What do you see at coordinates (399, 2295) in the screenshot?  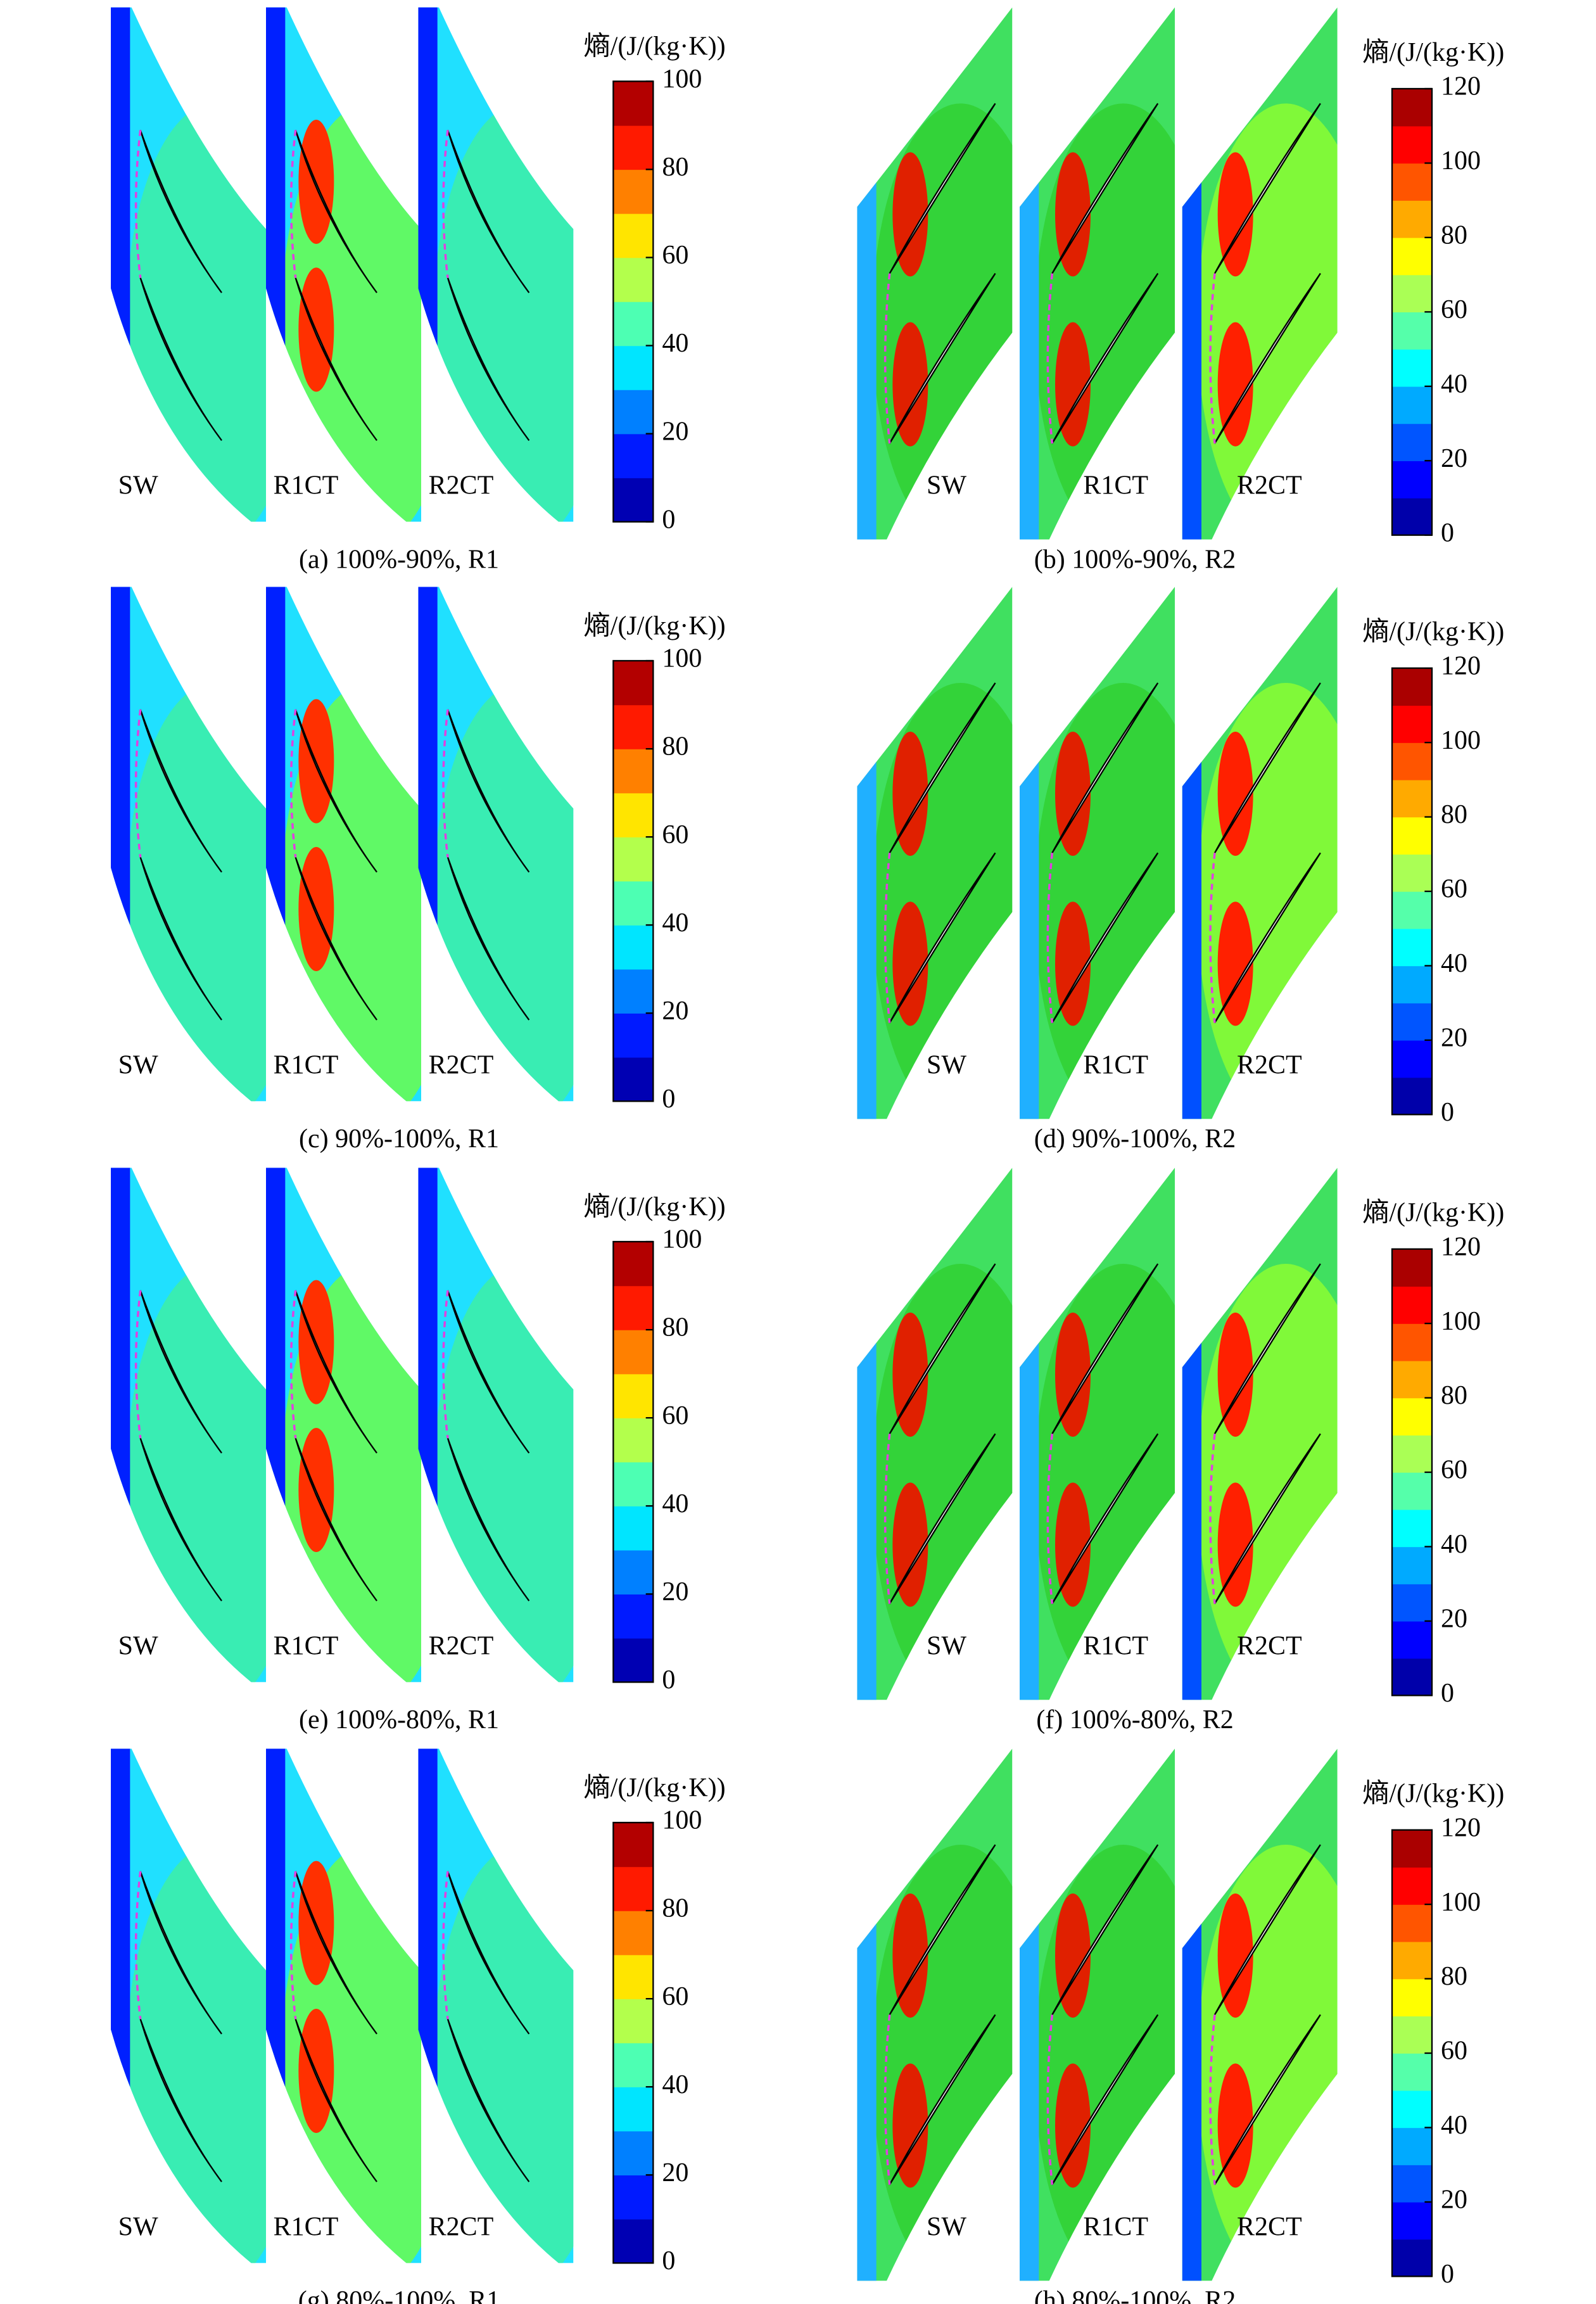 I see `caption: (g) 80%-100%, R1` at bounding box center [399, 2295].